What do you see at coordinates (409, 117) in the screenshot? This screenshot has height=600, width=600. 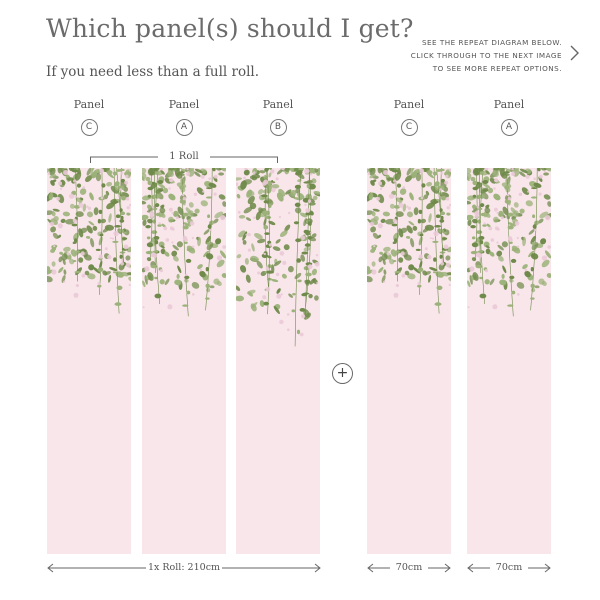 I see `panel-header-c-2: Panel C` at bounding box center [409, 117].